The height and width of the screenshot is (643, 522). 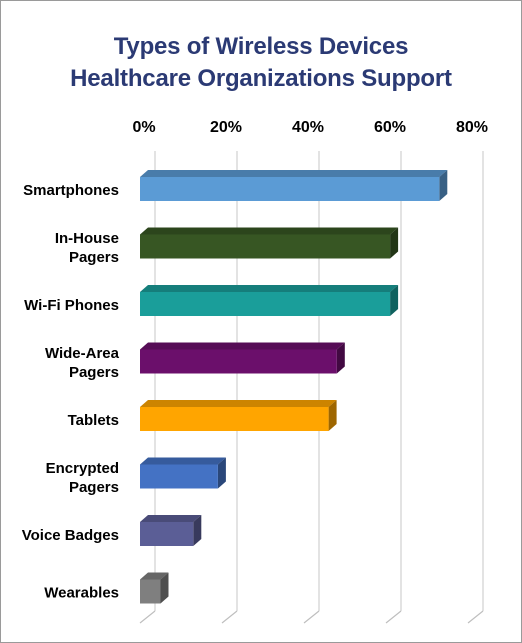 What do you see at coordinates (390, 127) in the screenshot?
I see `x-tick-label: 60%` at bounding box center [390, 127].